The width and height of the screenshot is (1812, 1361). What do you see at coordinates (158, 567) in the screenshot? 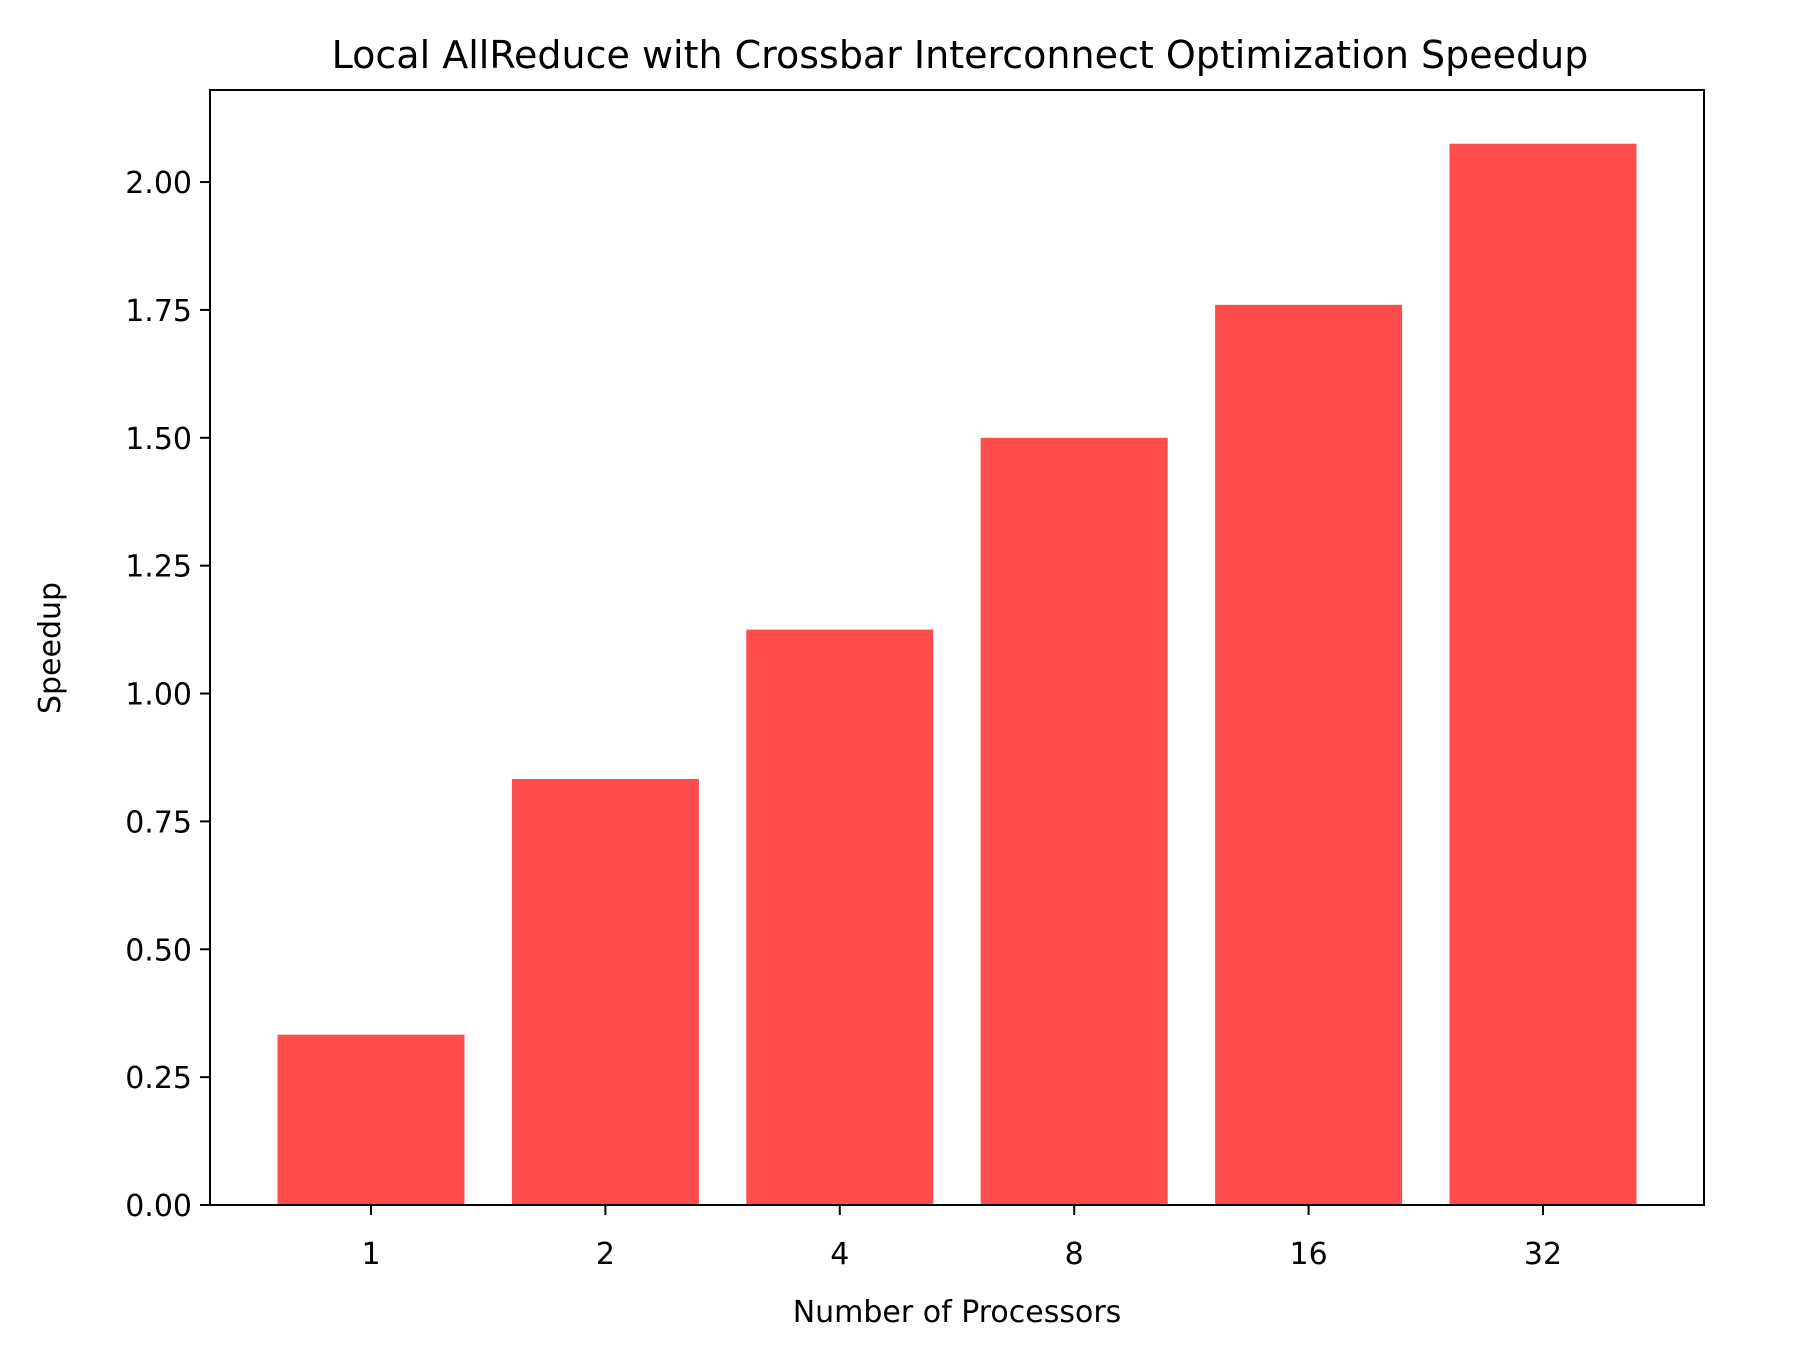
I see `y-tick-label: 1.25` at bounding box center [158, 567].